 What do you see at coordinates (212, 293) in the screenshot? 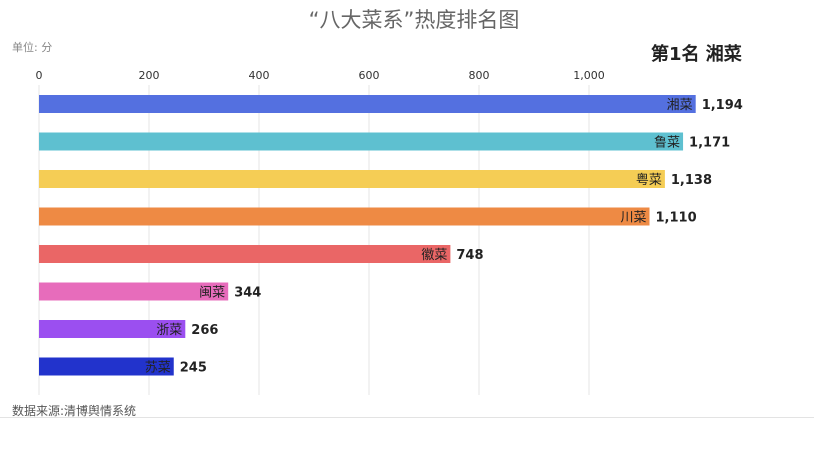
I see `bar-category-label: 闽菜` at bounding box center [212, 293].